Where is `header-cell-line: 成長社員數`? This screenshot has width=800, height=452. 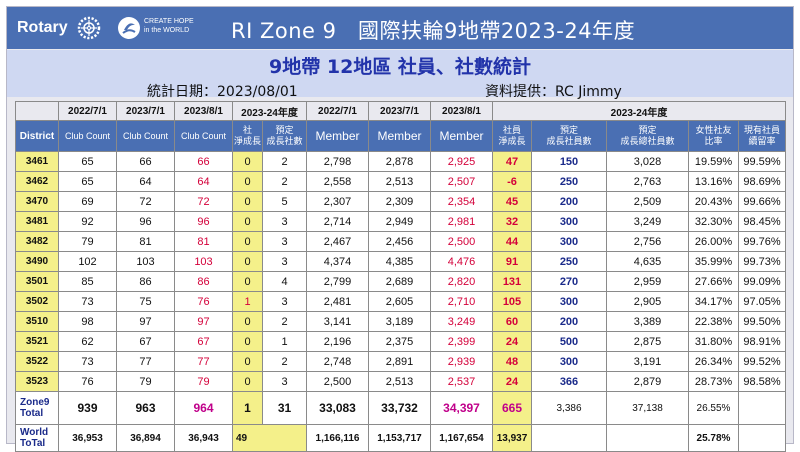 header-cell-line: 成長社員數 is located at coordinates (569, 141).